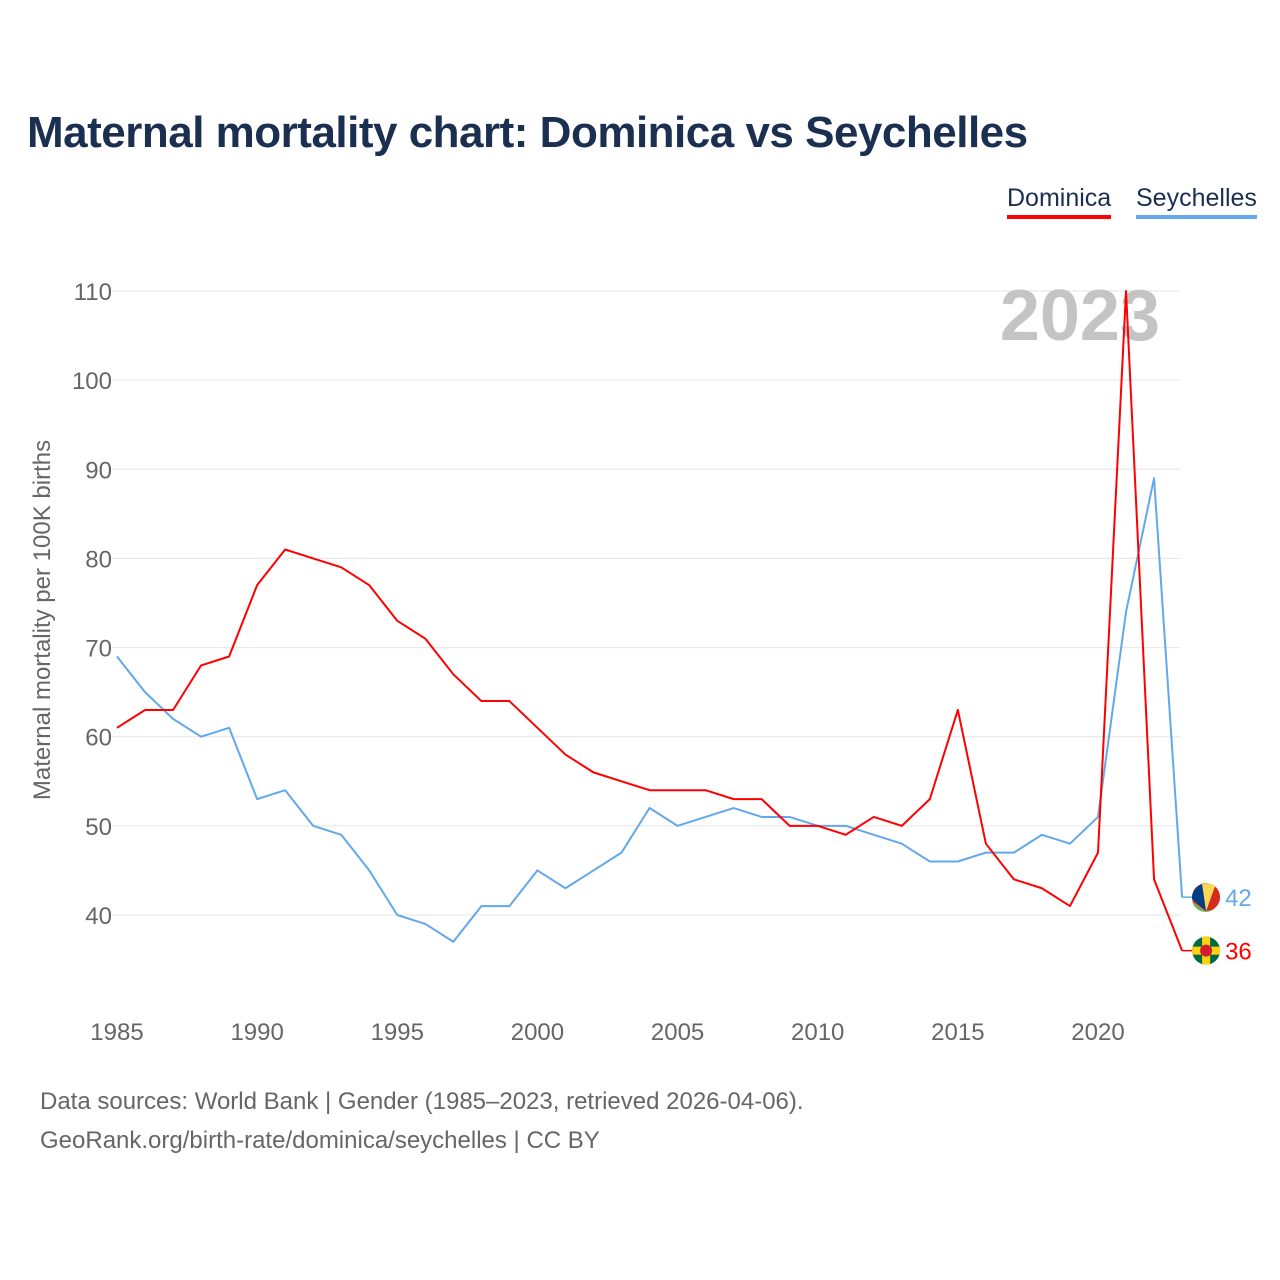 Image resolution: width=1280 pixels, height=1280 pixels. What do you see at coordinates (677, 1032) in the screenshot?
I see `x-tick-label: 2005` at bounding box center [677, 1032].